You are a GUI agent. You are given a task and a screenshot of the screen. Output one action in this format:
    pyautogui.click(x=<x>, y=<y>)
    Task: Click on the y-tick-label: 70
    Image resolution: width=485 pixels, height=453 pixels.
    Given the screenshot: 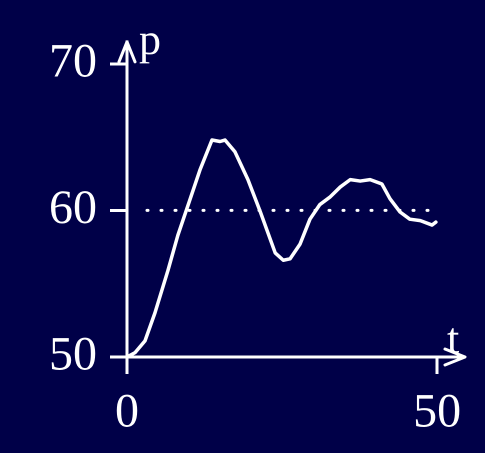 What is the action you would take?
    pyautogui.click(x=73, y=61)
    